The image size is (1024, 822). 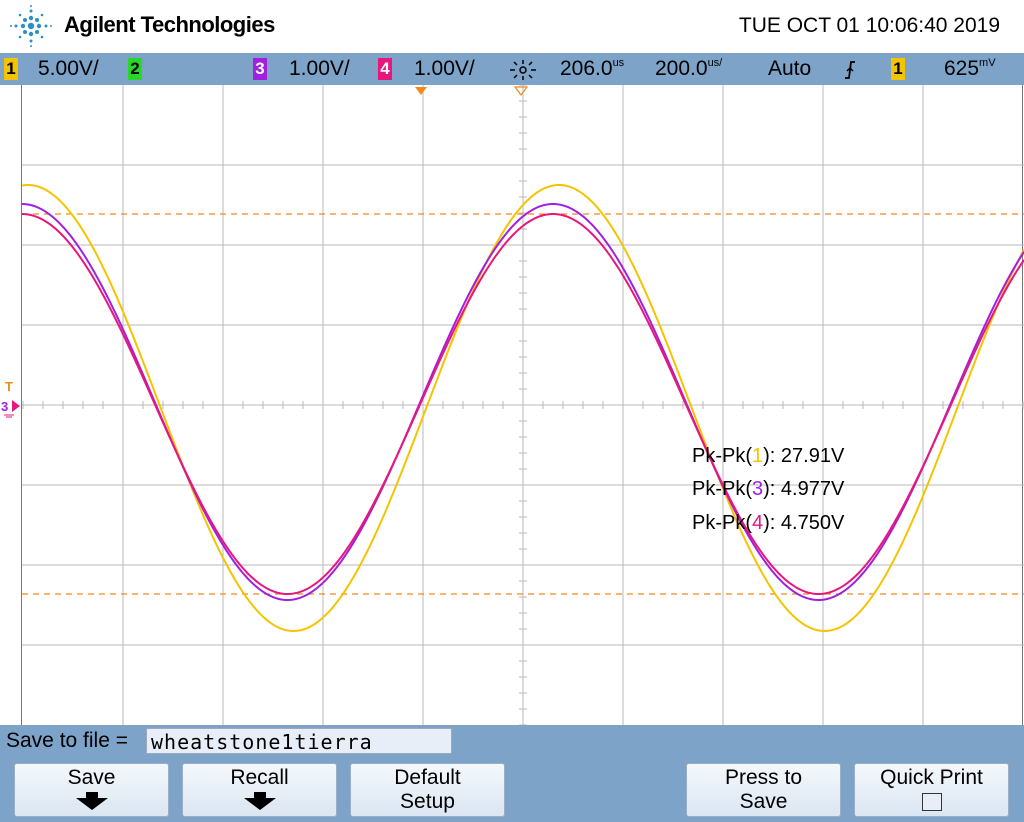 I want to click on measurement-channel: 4, so click(x=758, y=523).